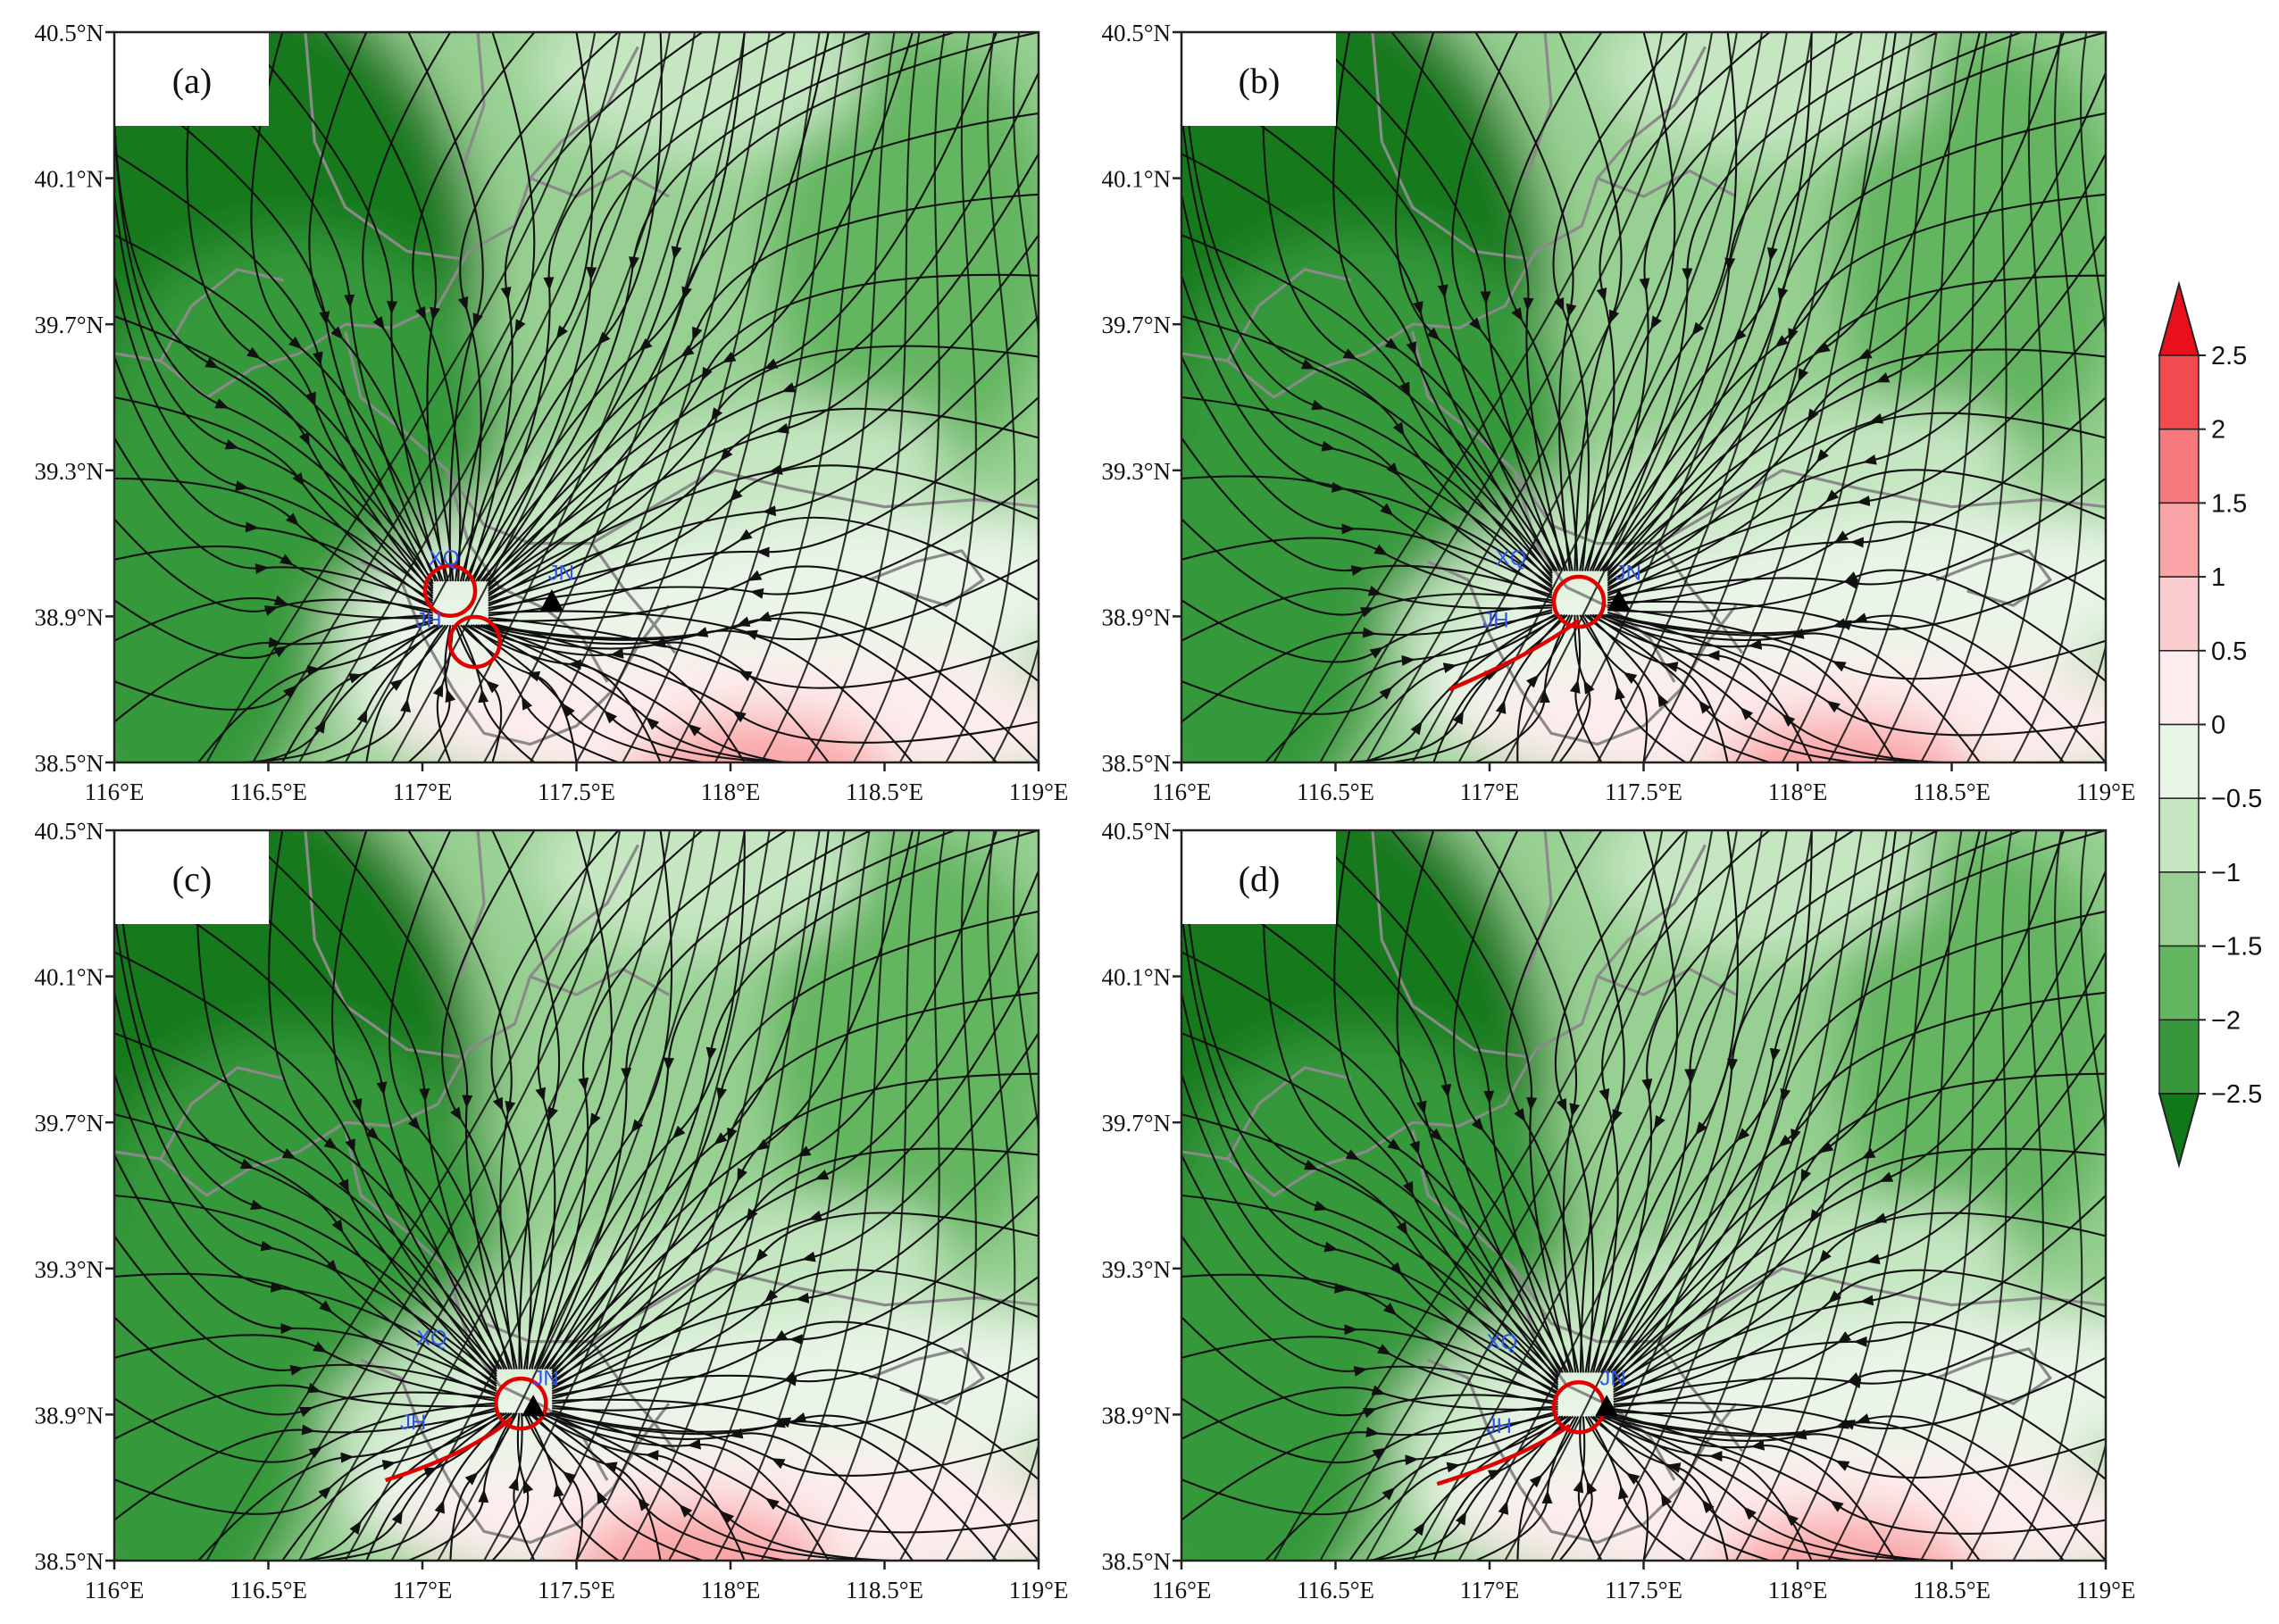  What do you see at coordinates (1136, 1123) in the screenshot?
I see `y-tick-label: 39.7°N` at bounding box center [1136, 1123].